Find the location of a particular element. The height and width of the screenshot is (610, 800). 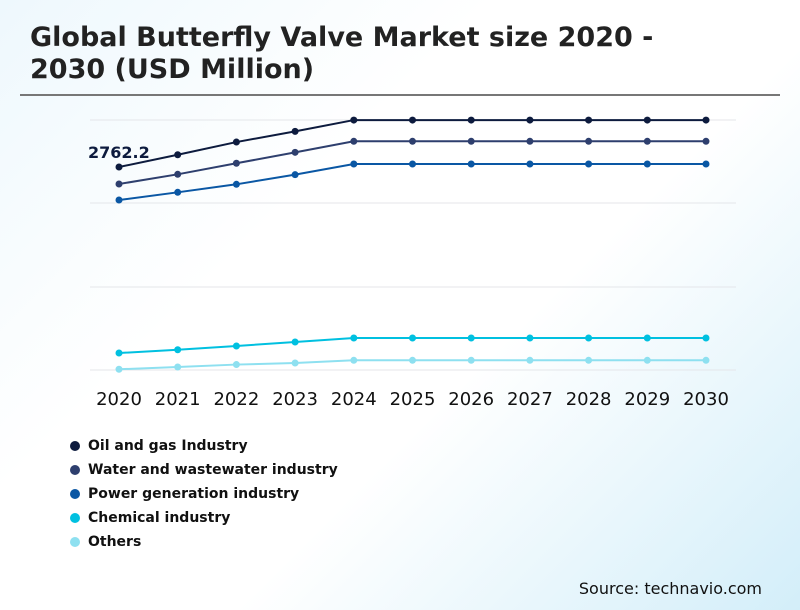

x-tick-label: 2025 is located at coordinates (413, 399).